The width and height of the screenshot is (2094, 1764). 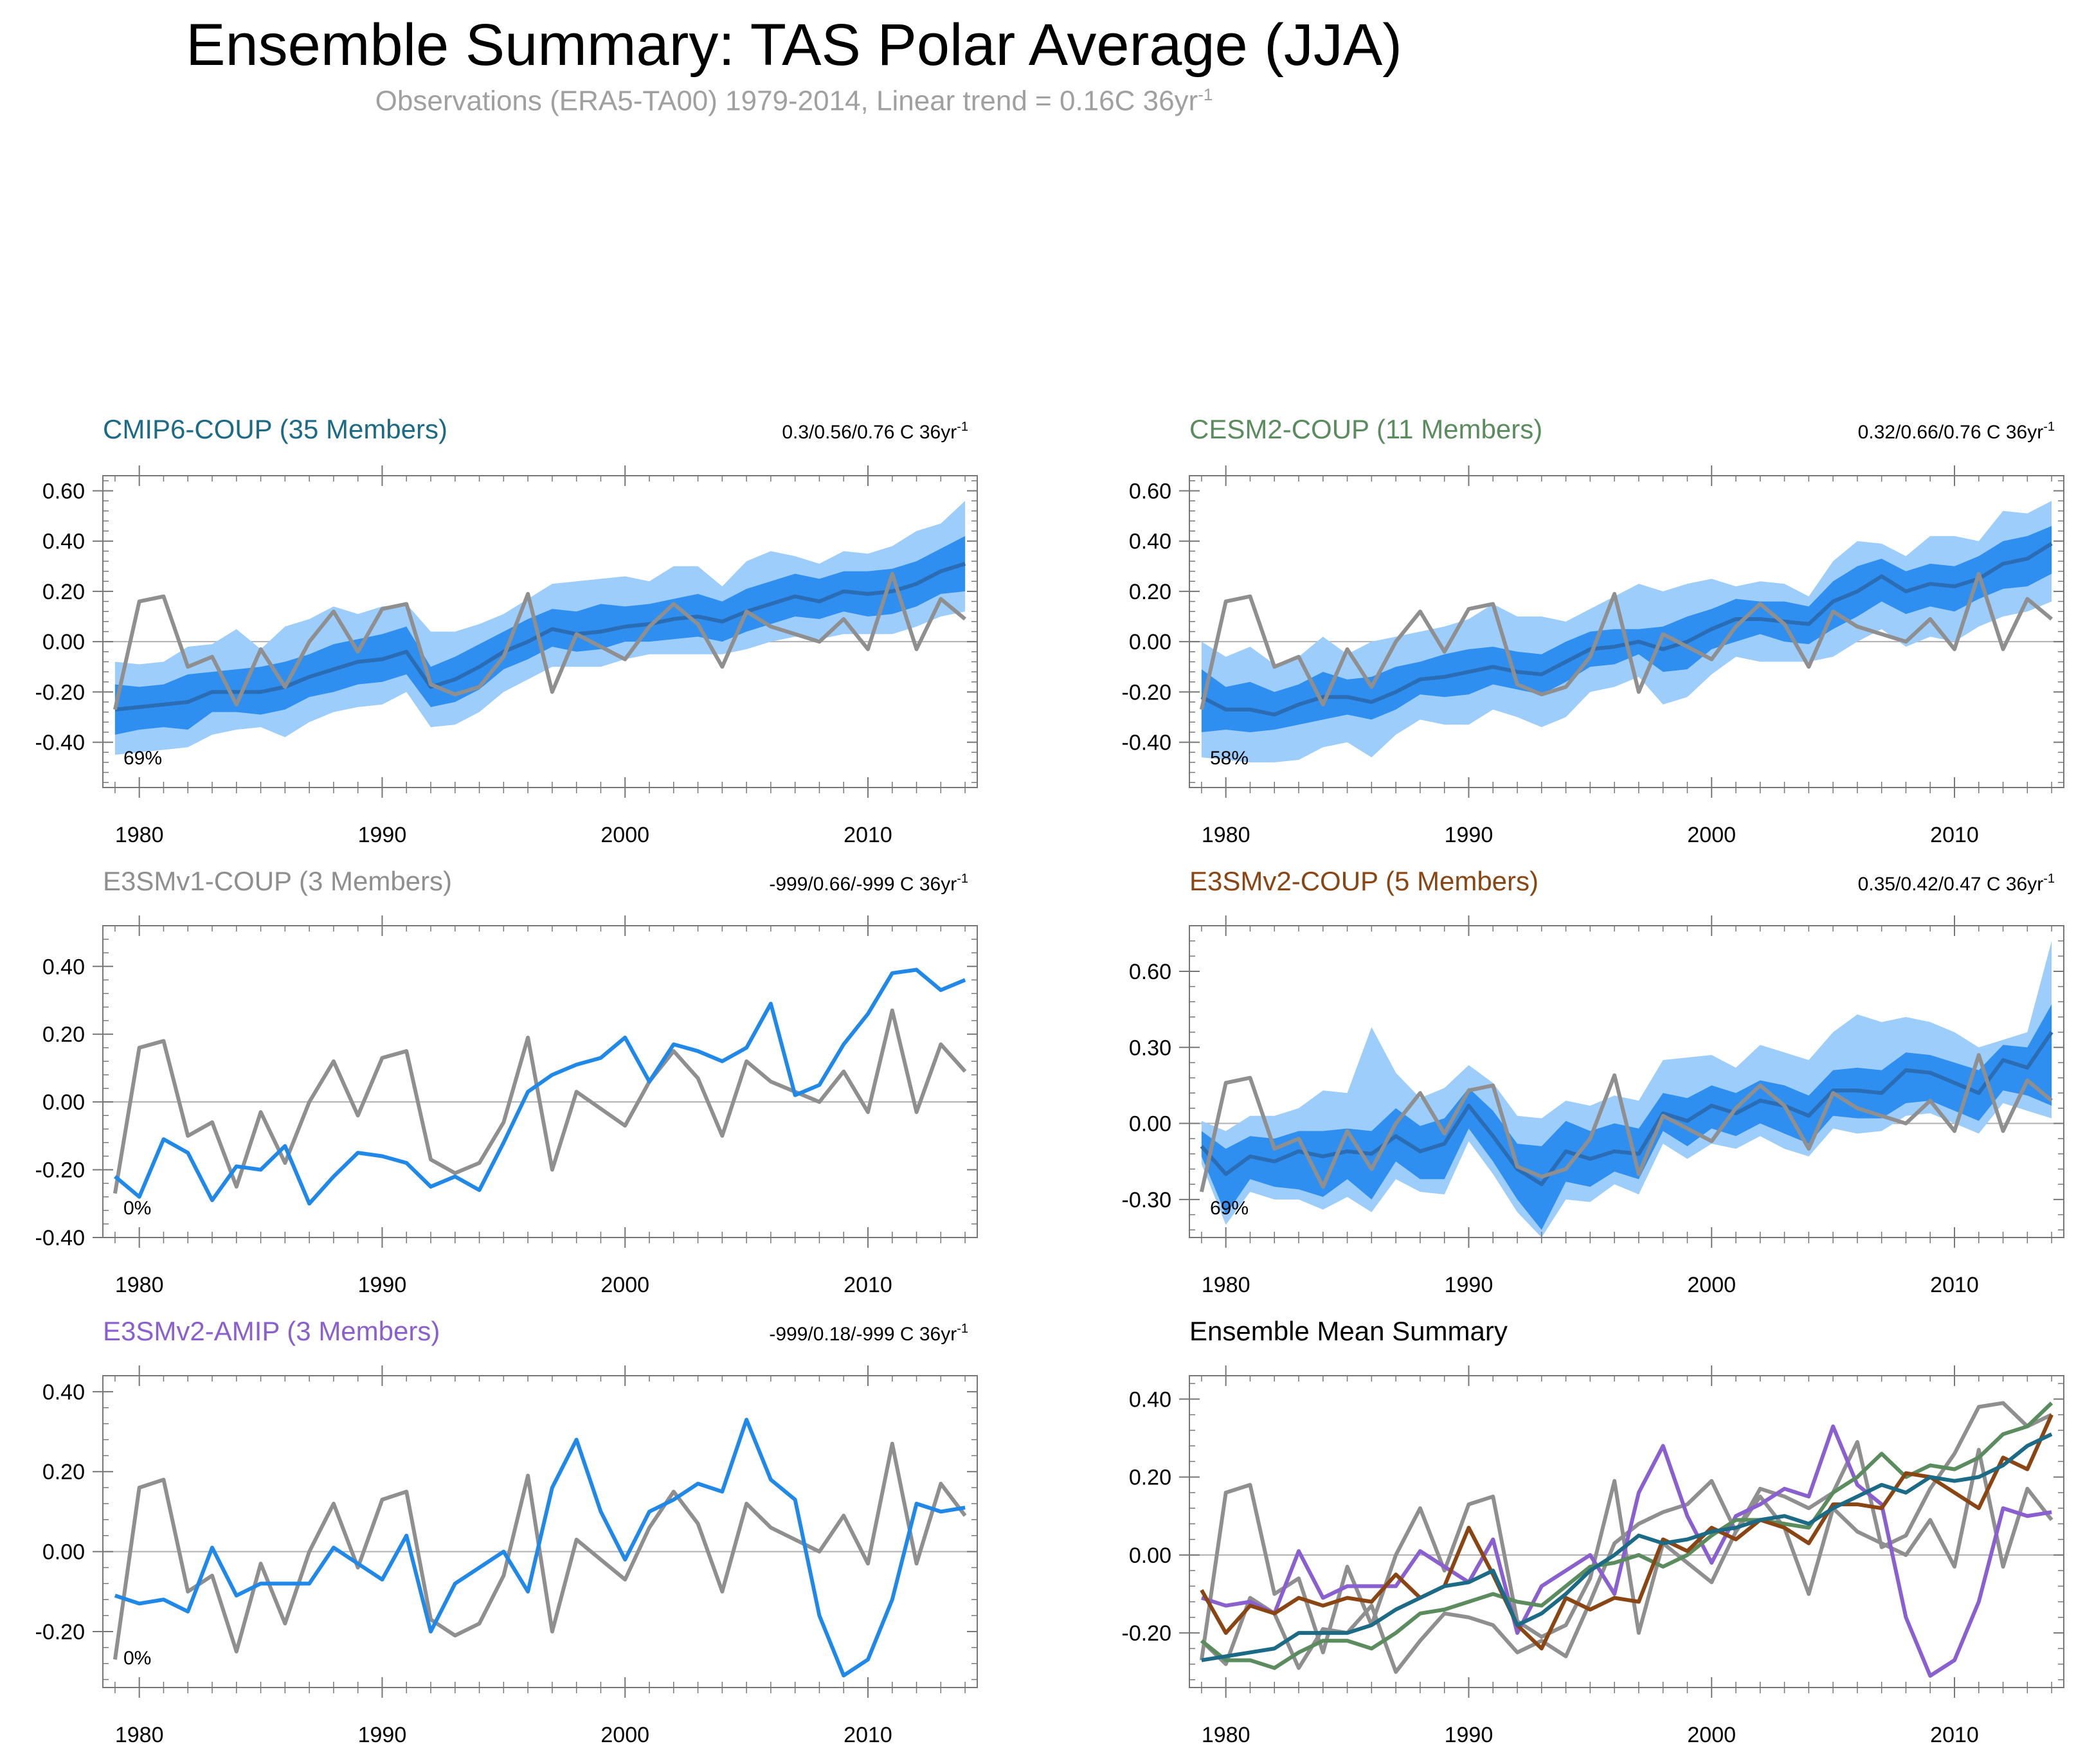 I want to click on e3smv2-trend-text: 0.35/0.42/0.47 C 36yr, so click(x=1951, y=885).